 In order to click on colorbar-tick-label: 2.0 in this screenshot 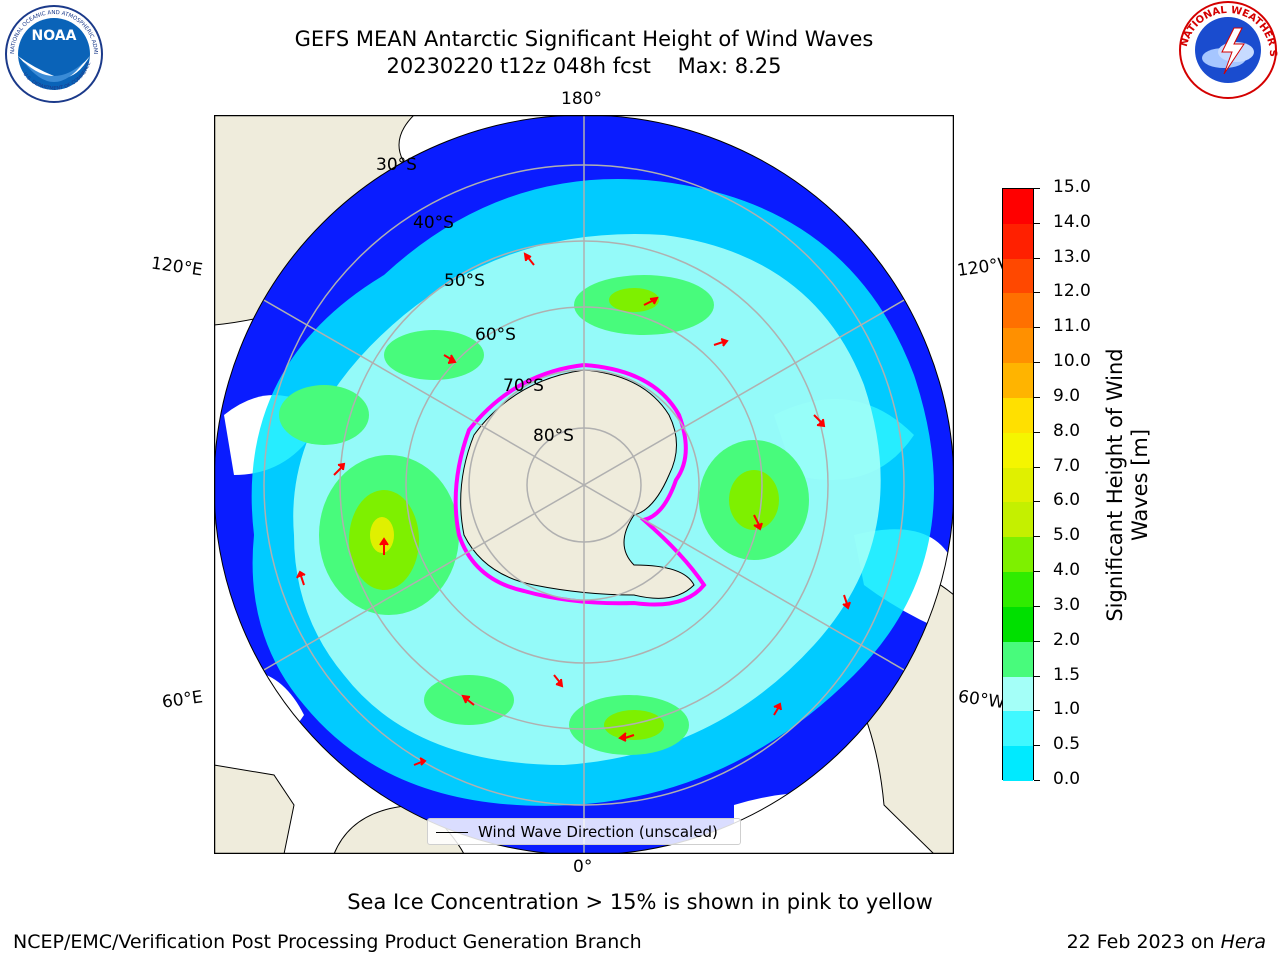, I will do `click(1067, 639)`.